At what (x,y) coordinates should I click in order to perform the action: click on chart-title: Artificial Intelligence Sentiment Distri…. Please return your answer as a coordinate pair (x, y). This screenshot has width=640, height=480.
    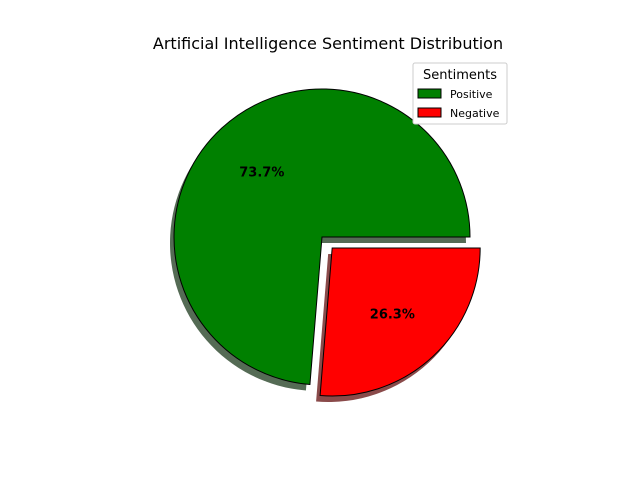
    Looking at the image, I should click on (328, 43).